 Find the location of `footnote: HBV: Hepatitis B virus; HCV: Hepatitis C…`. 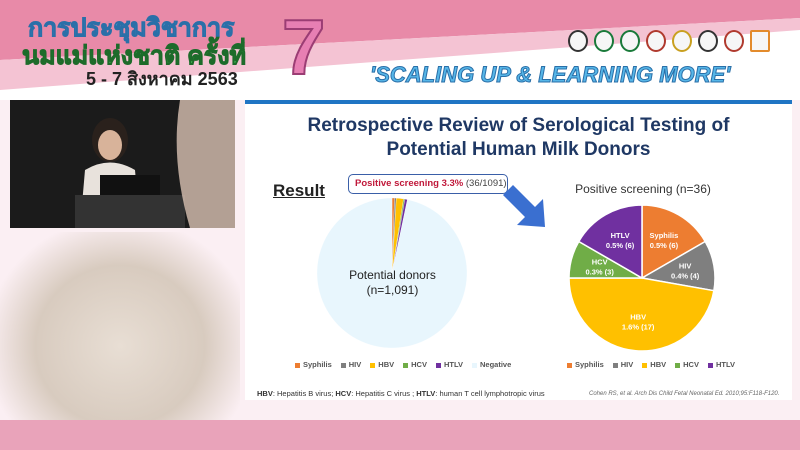

footnote: HBV: Hepatitis B virus; HCV: Hepatitis C… is located at coordinates (401, 393).